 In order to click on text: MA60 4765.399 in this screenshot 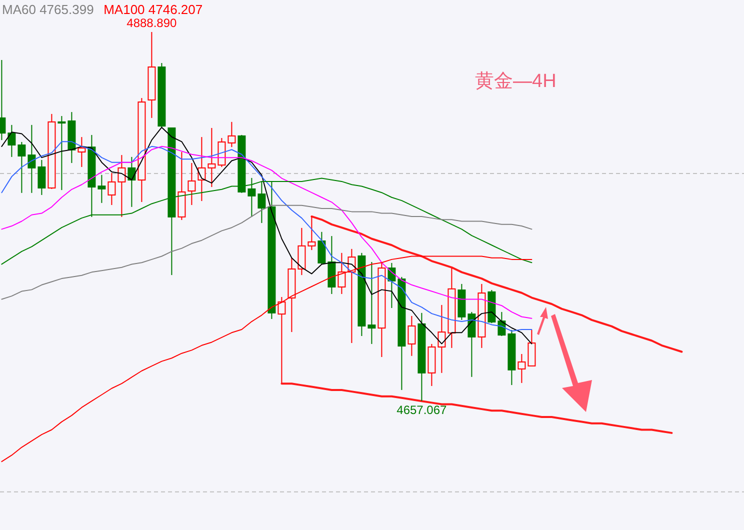, I will do `click(48, 9)`.